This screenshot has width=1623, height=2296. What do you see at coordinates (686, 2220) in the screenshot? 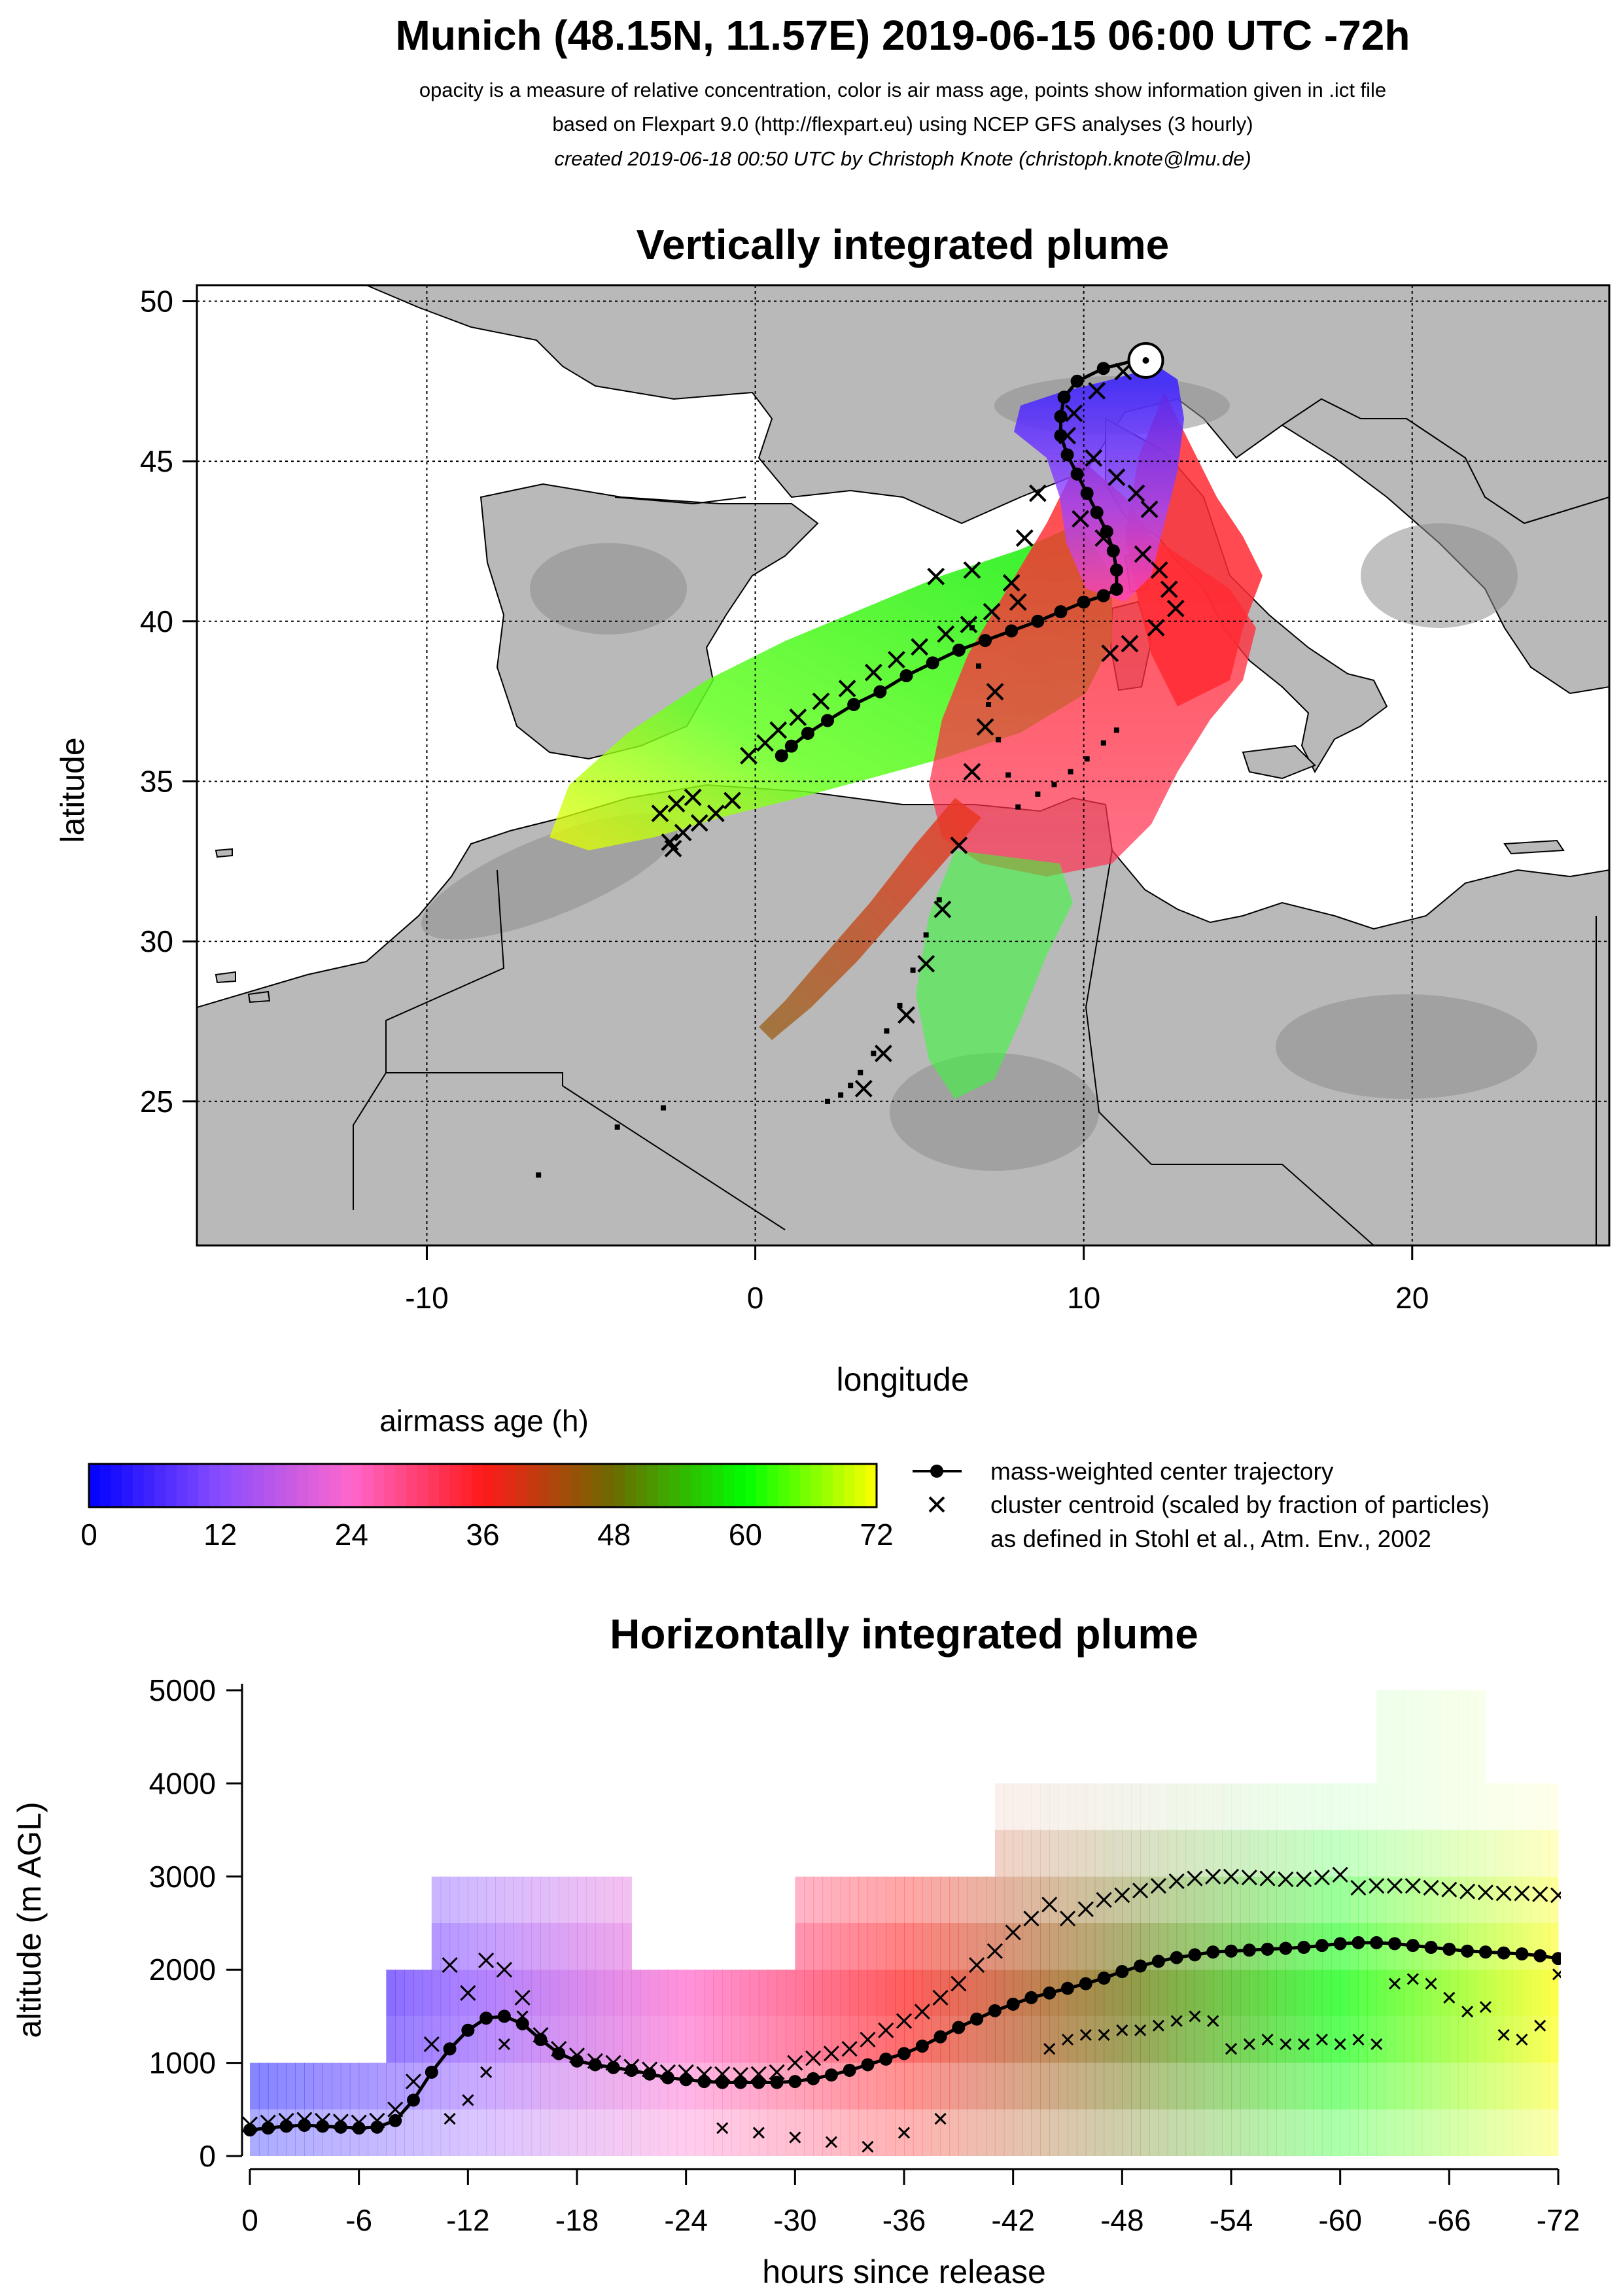
I see `altitude-x-tick-label-4: -24` at bounding box center [686, 2220].